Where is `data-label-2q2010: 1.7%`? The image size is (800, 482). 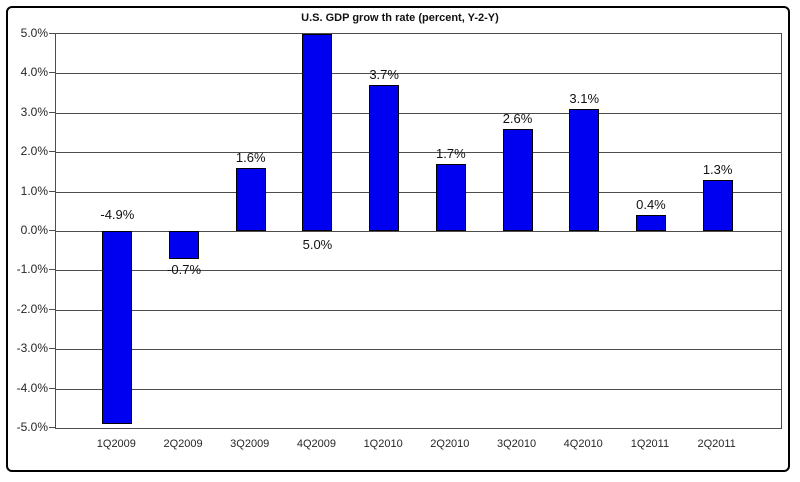 data-label-2q2010: 1.7% is located at coordinates (451, 154).